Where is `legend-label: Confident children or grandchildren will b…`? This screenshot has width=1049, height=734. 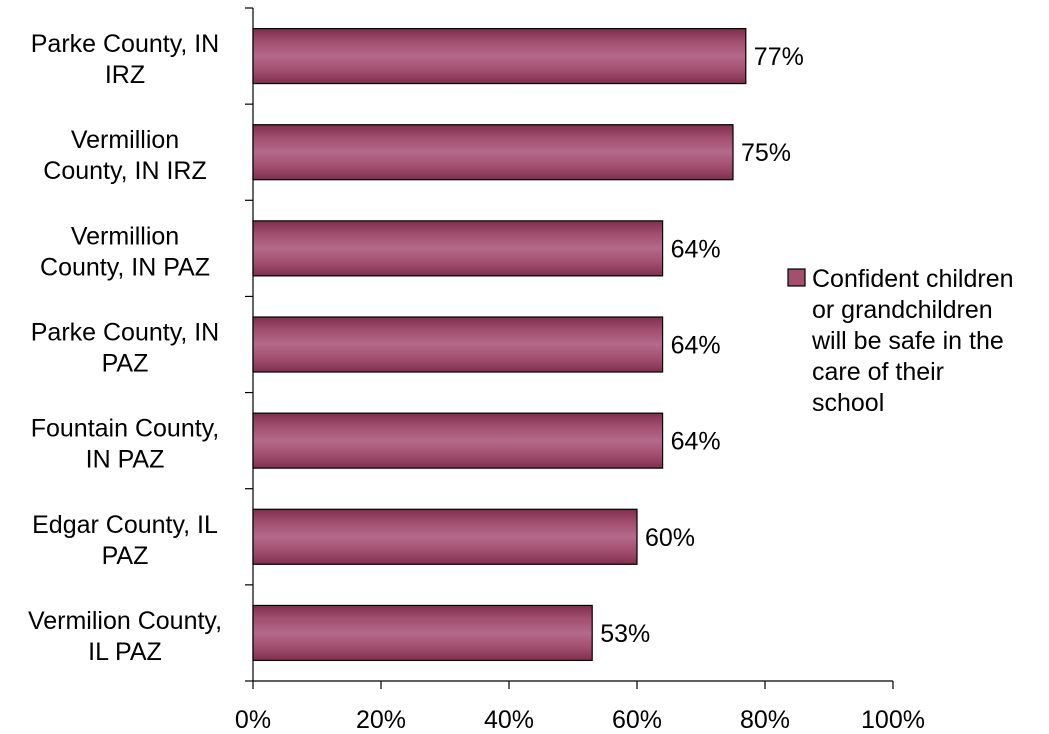 legend-label: Confident children or grandchildren will b… is located at coordinates (912, 341).